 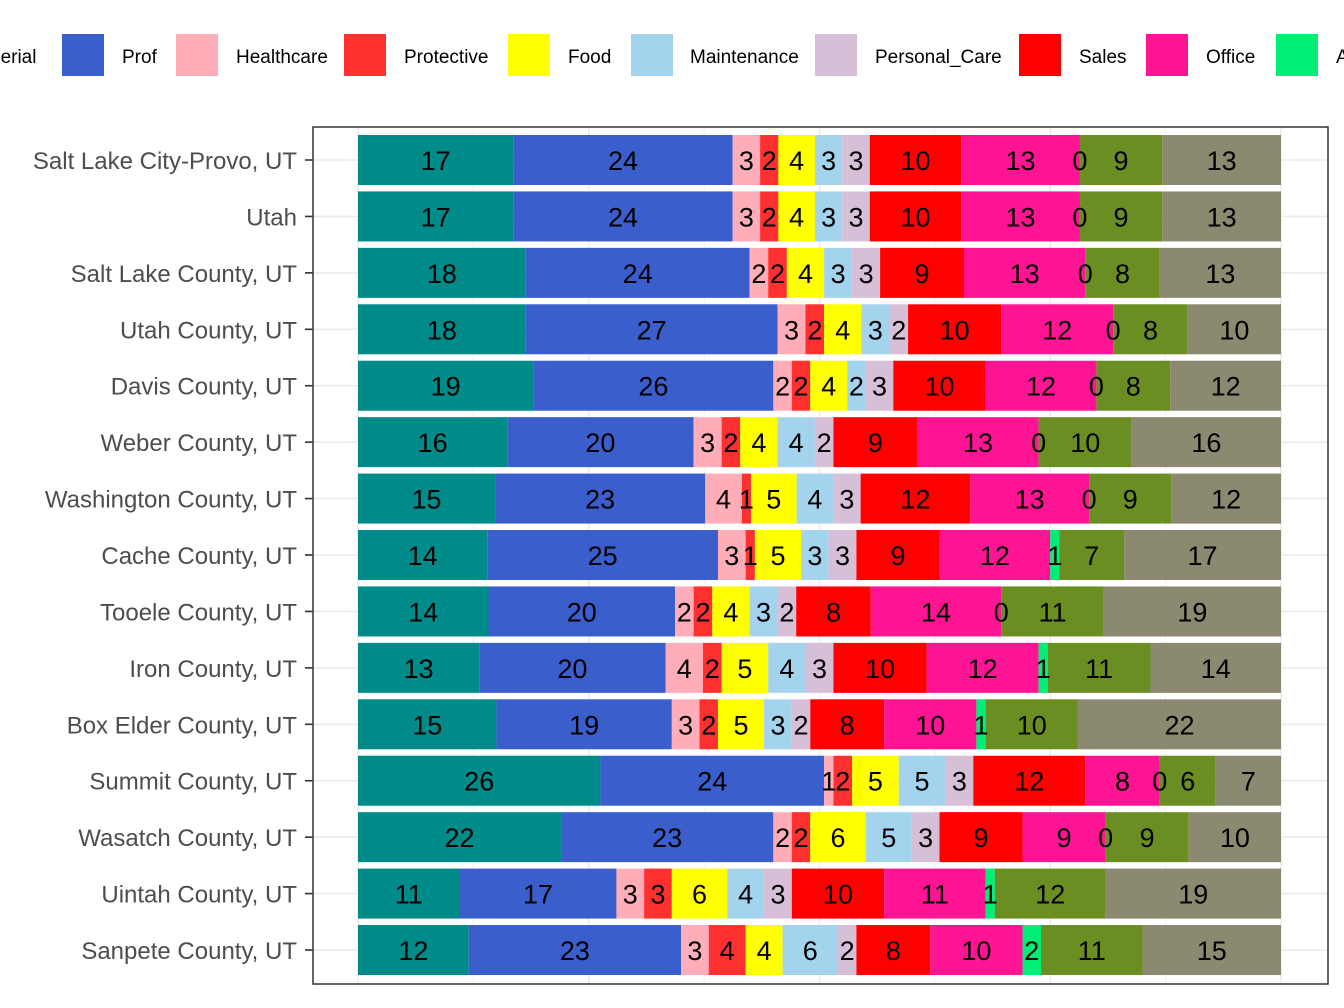 What do you see at coordinates (847, 725) in the screenshot?
I see `data-label: 8` at bounding box center [847, 725].